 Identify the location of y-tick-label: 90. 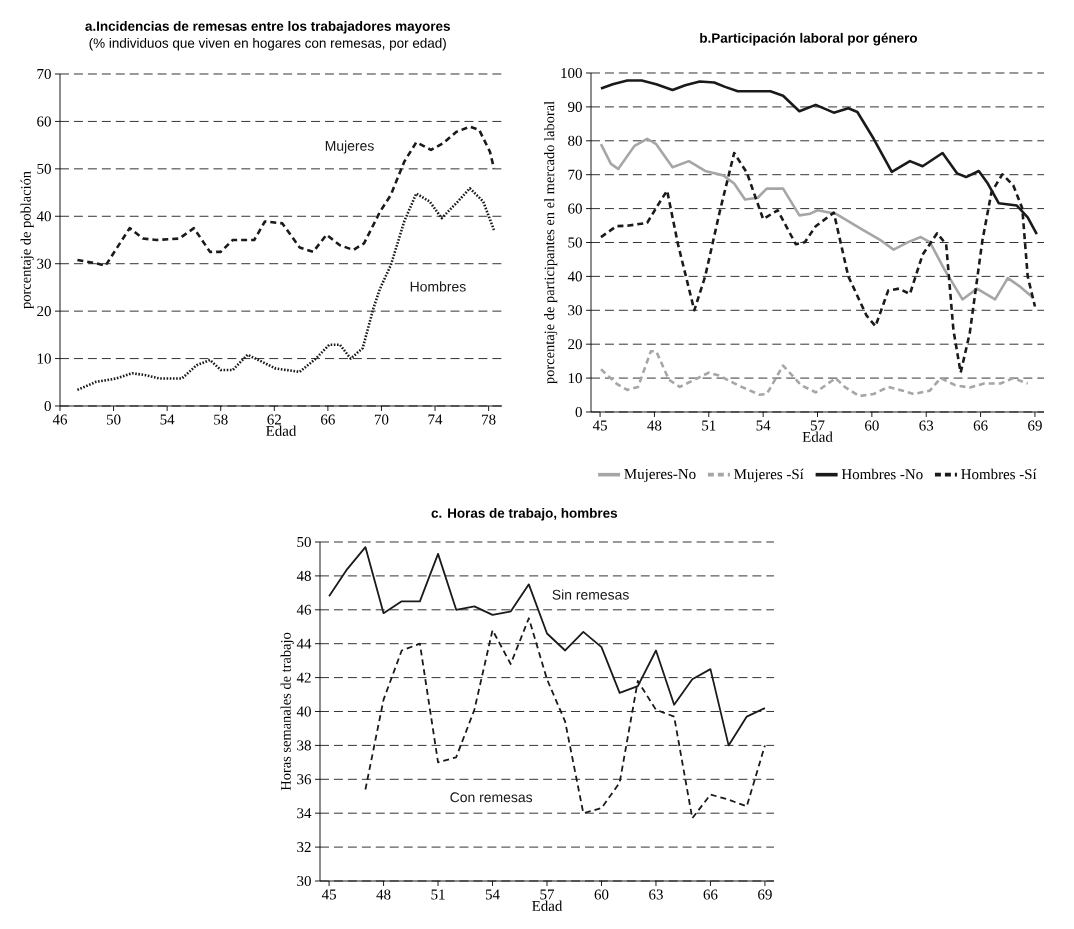
(575, 106).